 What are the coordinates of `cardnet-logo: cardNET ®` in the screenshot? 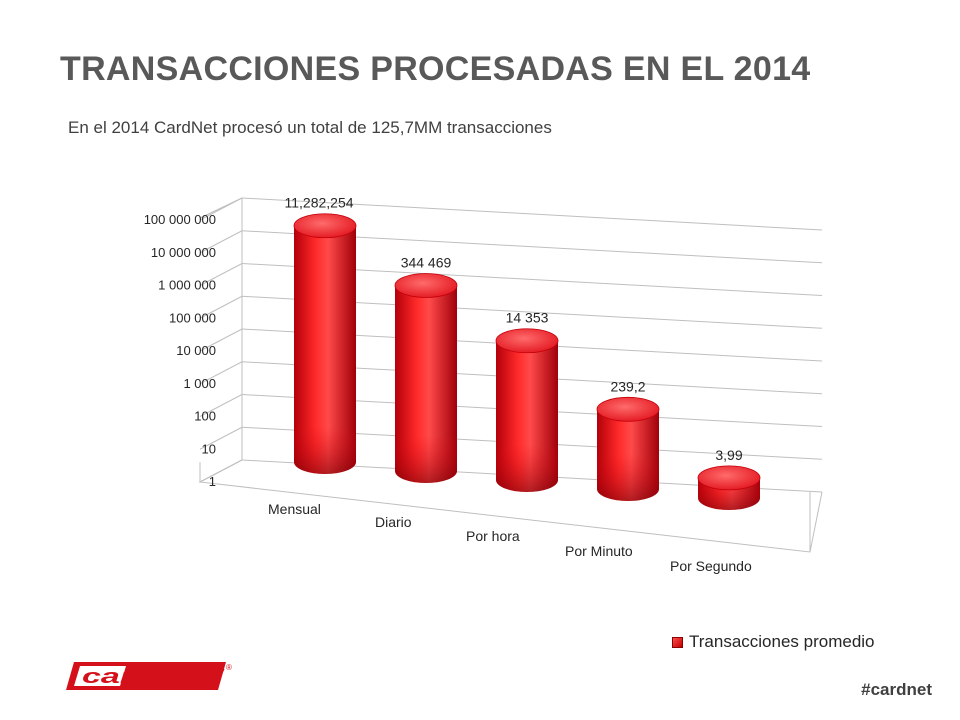 It's located at (151, 678).